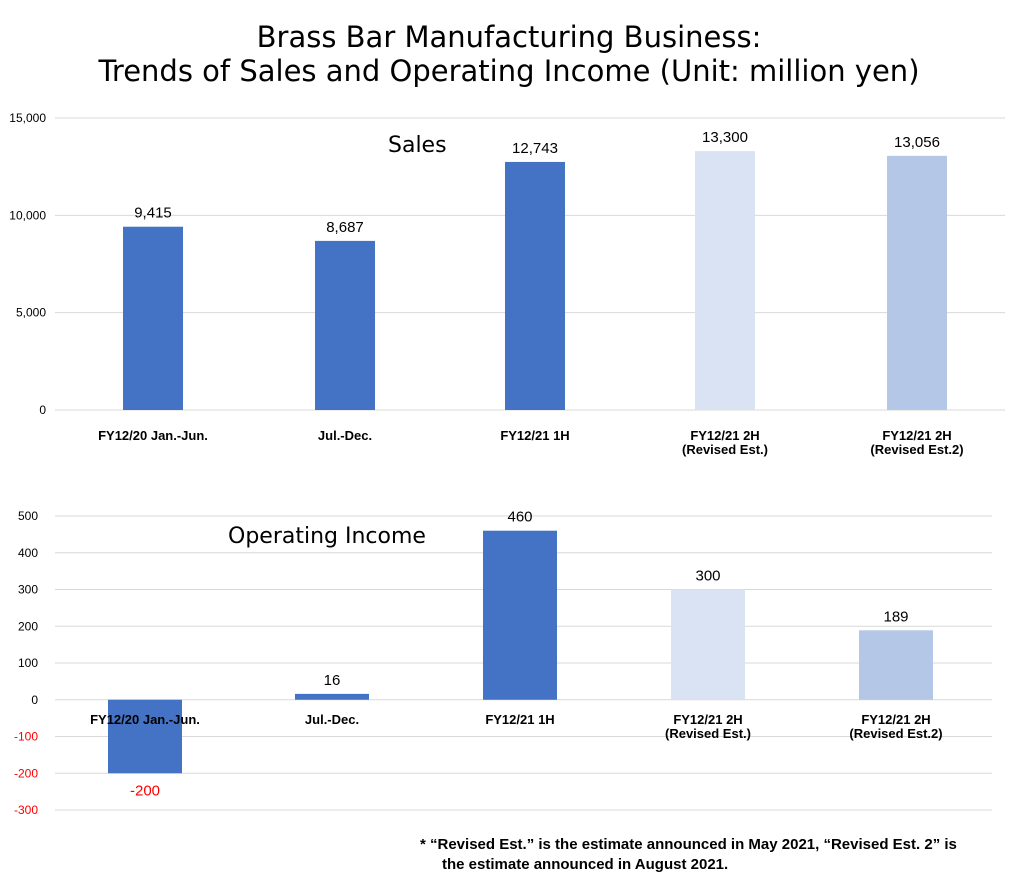 This screenshot has height=891, width=1018. What do you see at coordinates (585, 864) in the screenshot?
I see `footnote-line-2: the estimate announced in August 2021.` at bounding box center [585, 864].